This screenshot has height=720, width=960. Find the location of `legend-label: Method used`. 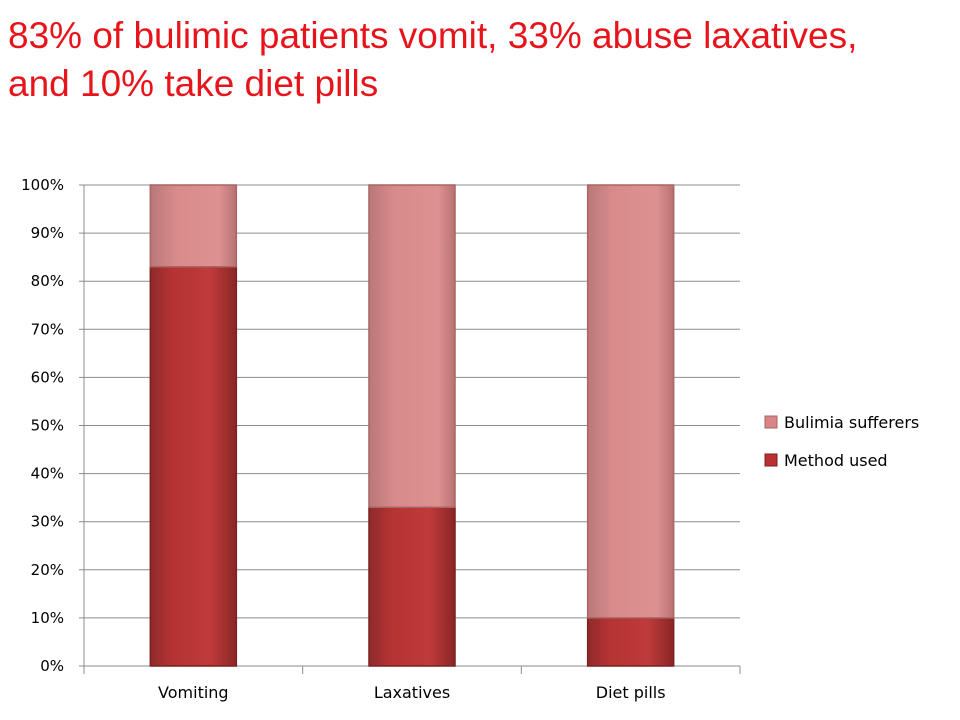

legend-label: Method used is located at coordinates (836, 460).